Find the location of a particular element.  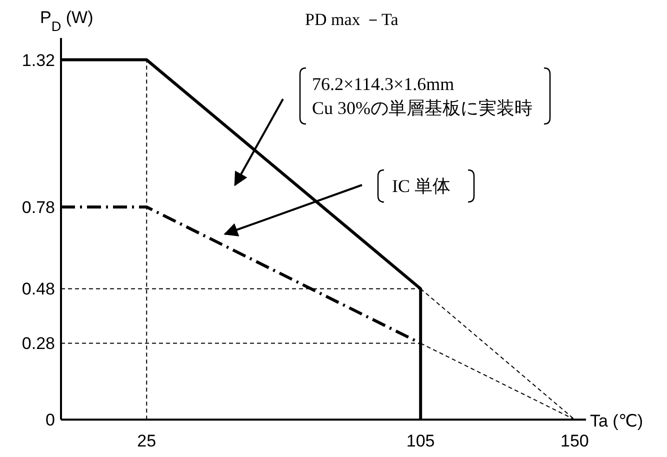

x-axis-title: Ta (℃) is located at coordinates (617, 421).